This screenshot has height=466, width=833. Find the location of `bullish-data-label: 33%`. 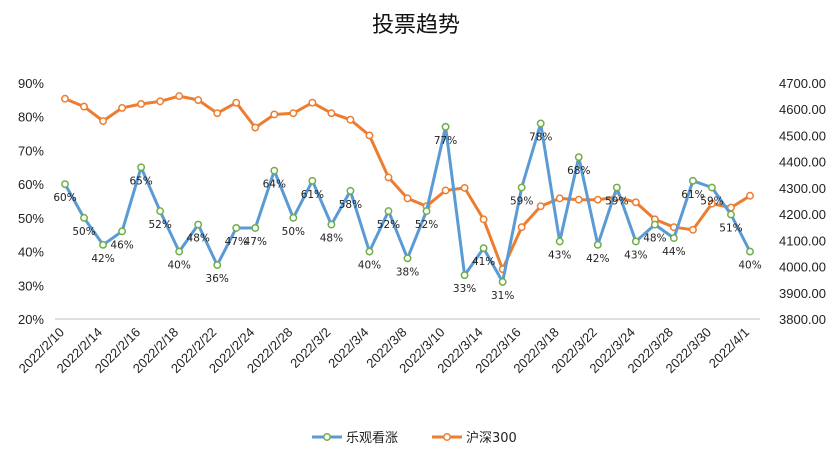

bullish-data-label: 33% is located at coordinates (464, 289).